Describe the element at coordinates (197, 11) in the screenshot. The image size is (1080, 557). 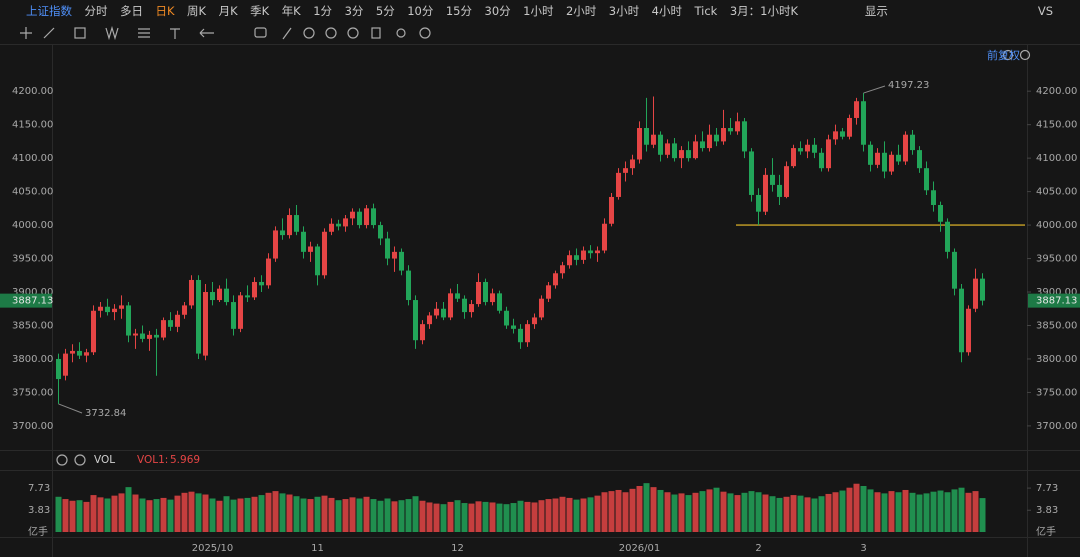
I see `period: 周K` at that location.